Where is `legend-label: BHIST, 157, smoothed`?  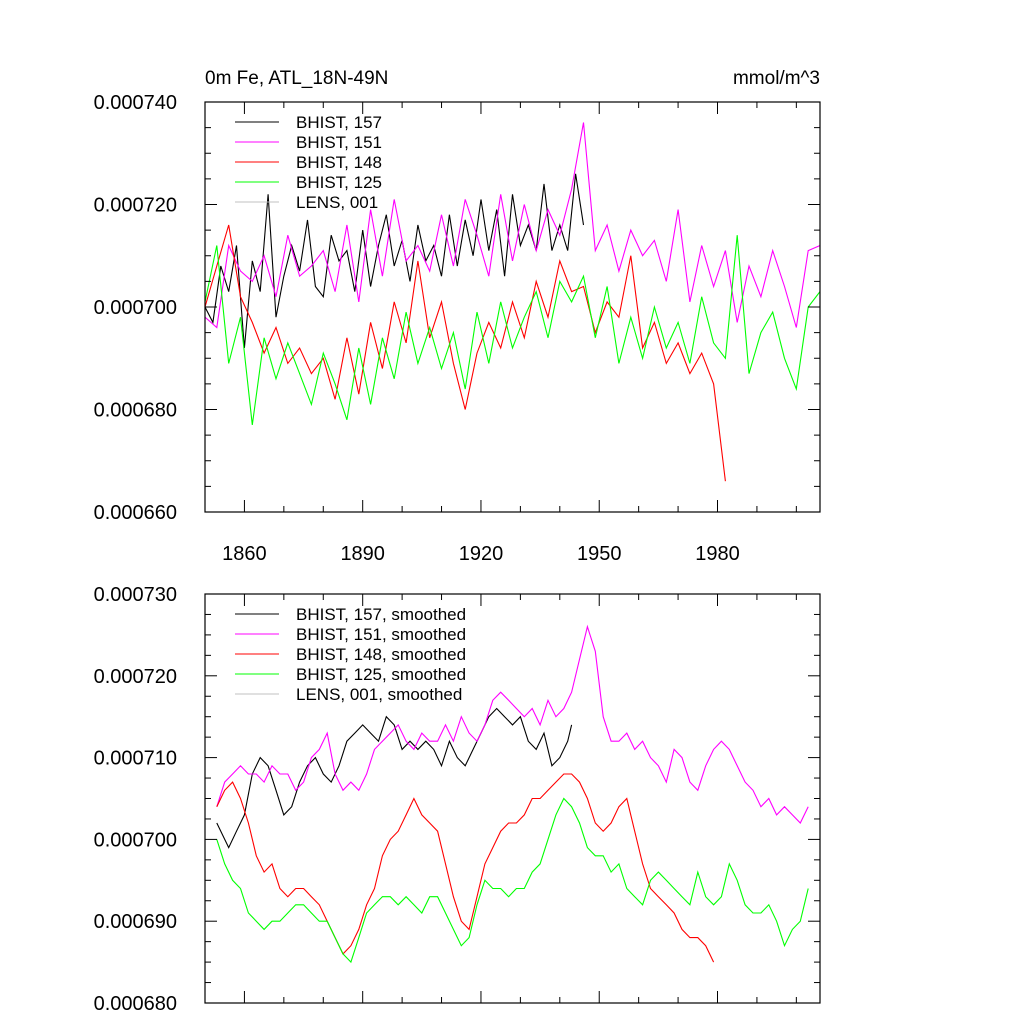
legend-label: BHIST, 157, smoothed is located at coordinates (381, 614).